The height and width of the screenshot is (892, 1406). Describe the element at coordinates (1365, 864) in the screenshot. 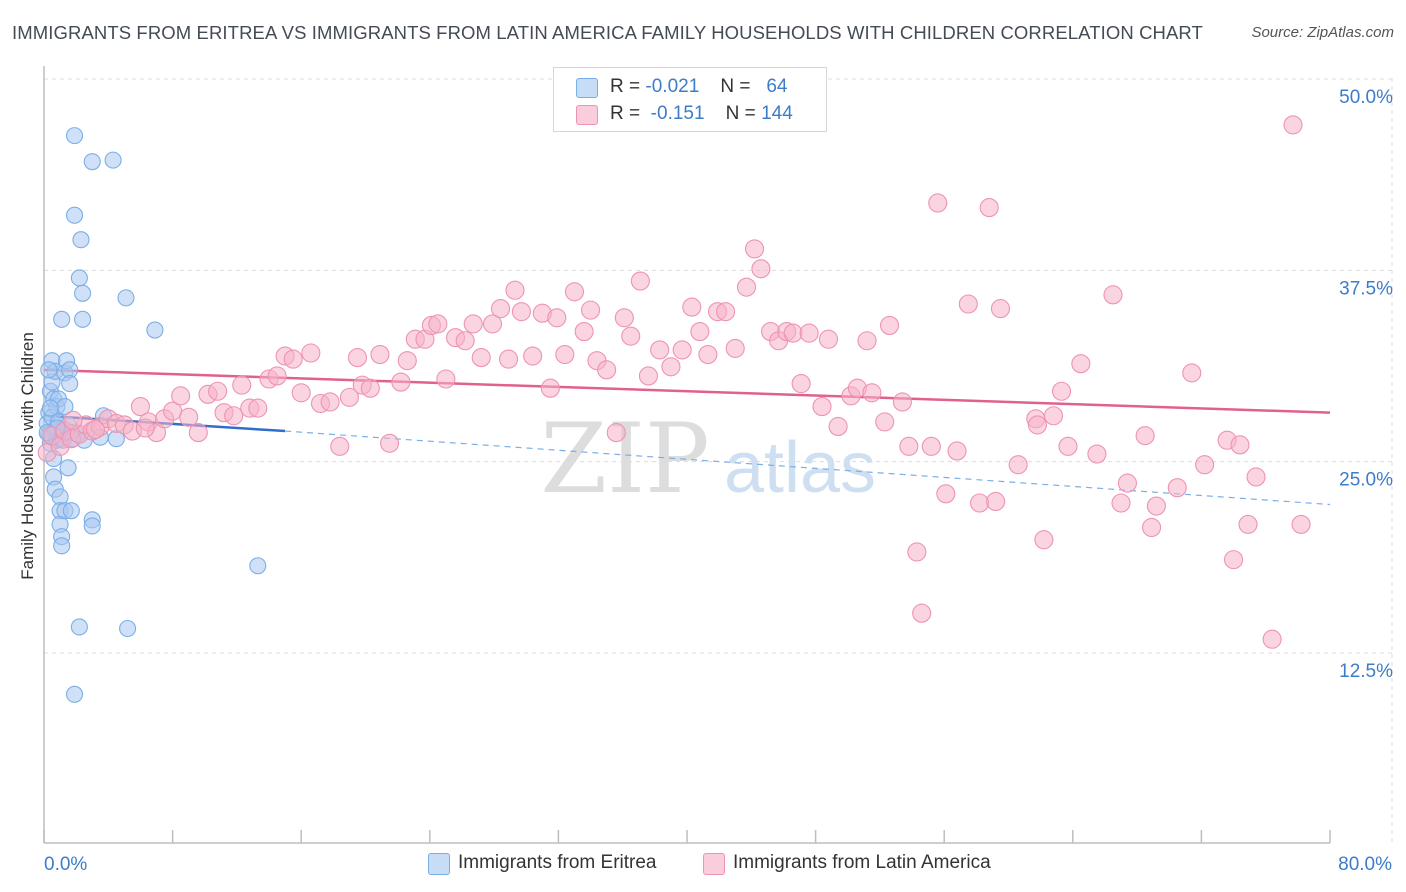

I see `x-tick-label: 80.0%` at that location.